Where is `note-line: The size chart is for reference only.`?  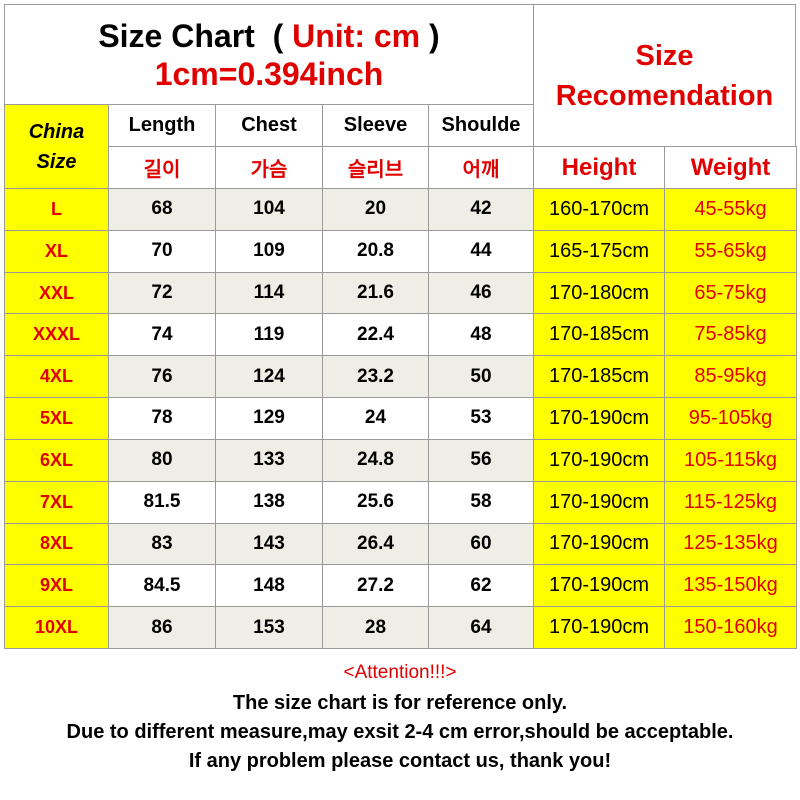 note-line: The size chart is for reference only. is located at coordinates (400, 703).